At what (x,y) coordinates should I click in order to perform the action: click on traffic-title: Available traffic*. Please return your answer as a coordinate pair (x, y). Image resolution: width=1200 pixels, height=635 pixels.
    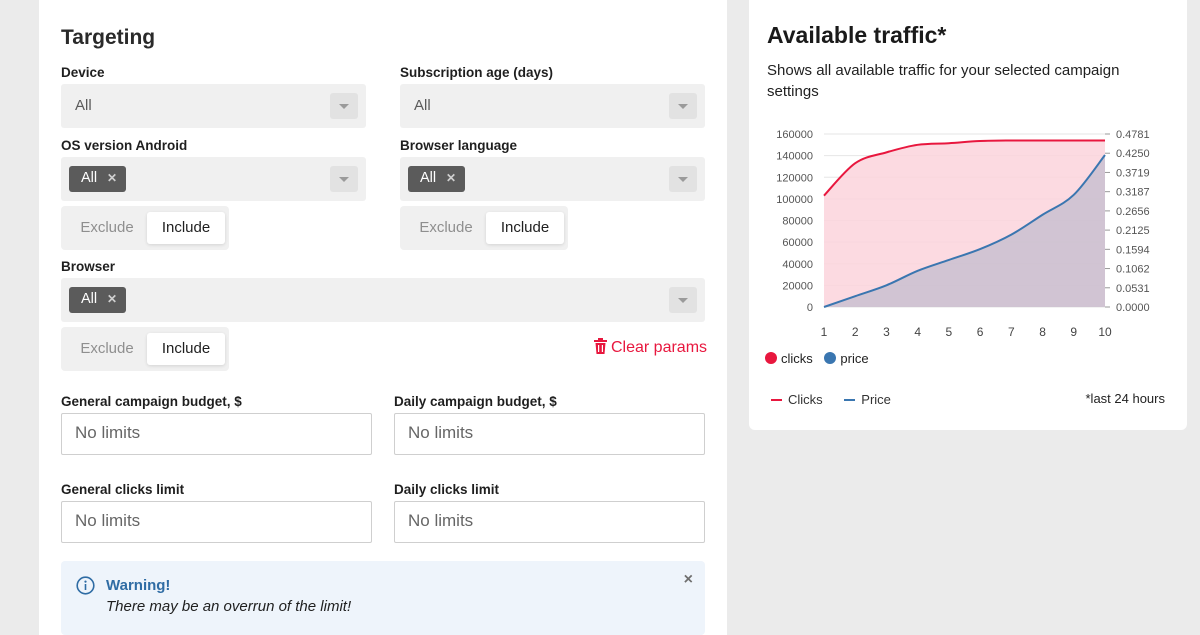
    Looking at the image, I should click on (857, 35).